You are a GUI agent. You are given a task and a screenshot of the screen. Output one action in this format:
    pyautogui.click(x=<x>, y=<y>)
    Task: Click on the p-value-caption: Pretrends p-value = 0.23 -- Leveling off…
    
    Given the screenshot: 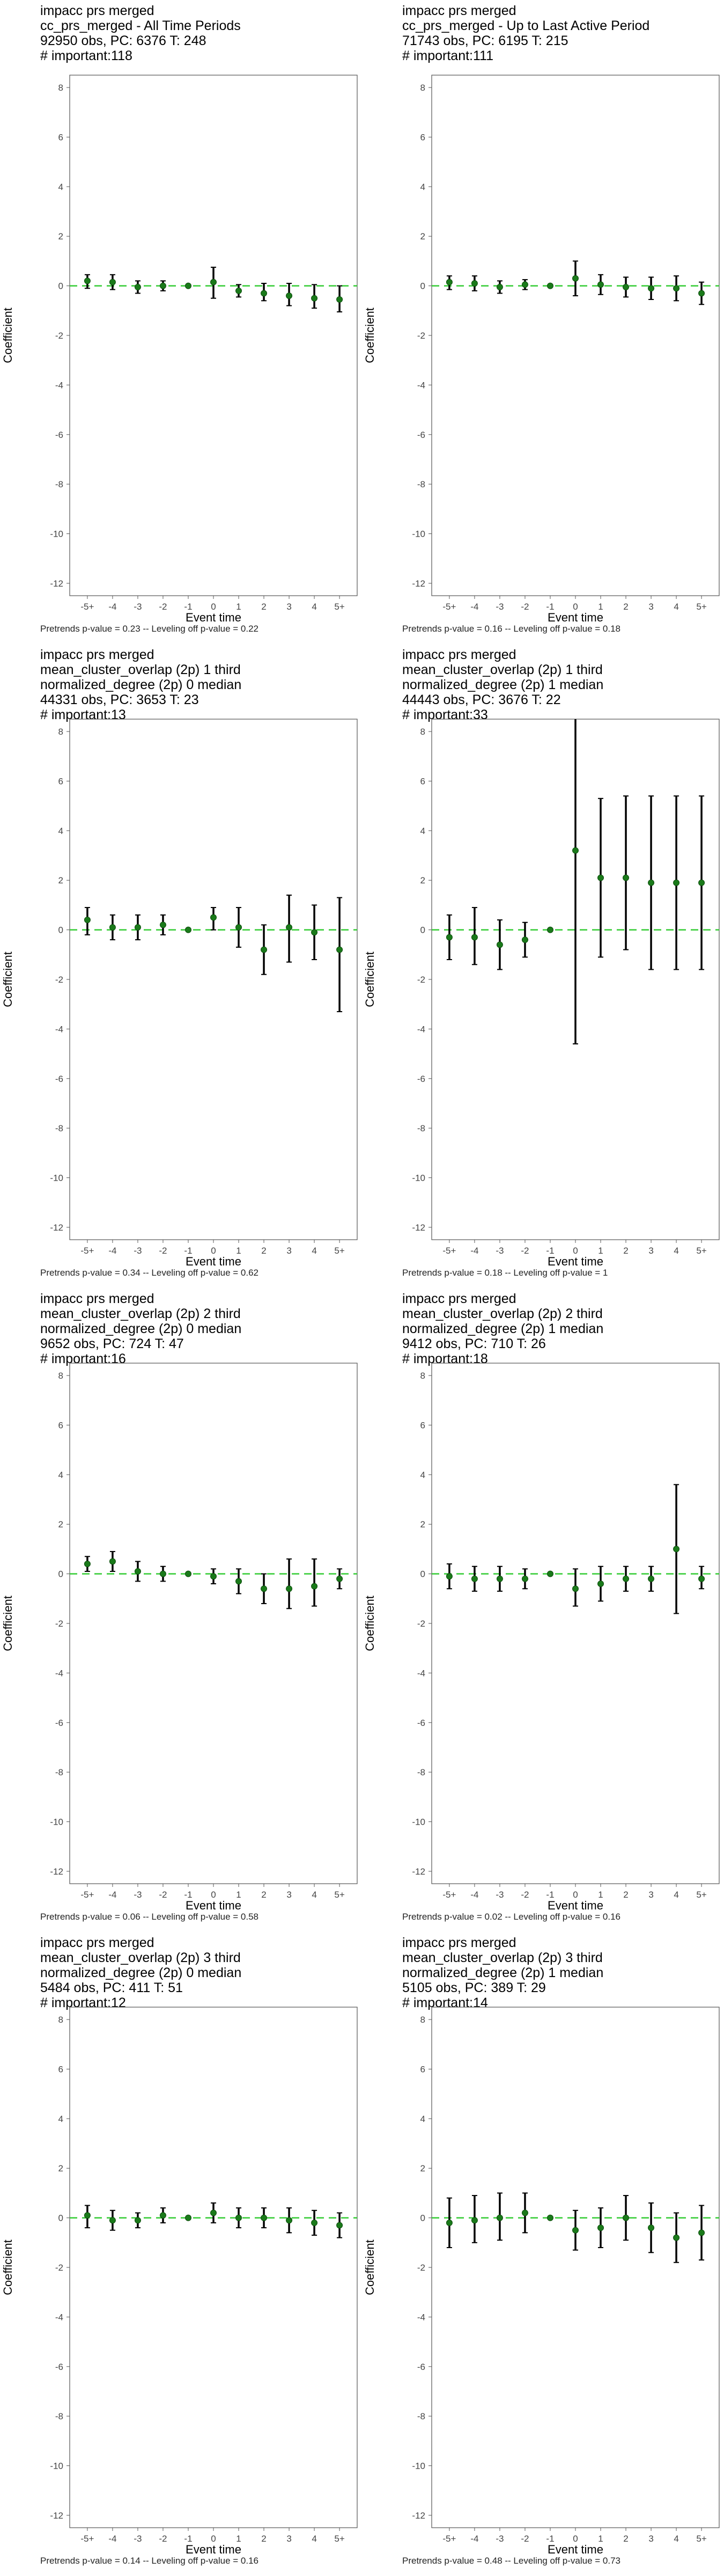 What is the action you would take?
    pyautogui.click(x=149, y=629)
    